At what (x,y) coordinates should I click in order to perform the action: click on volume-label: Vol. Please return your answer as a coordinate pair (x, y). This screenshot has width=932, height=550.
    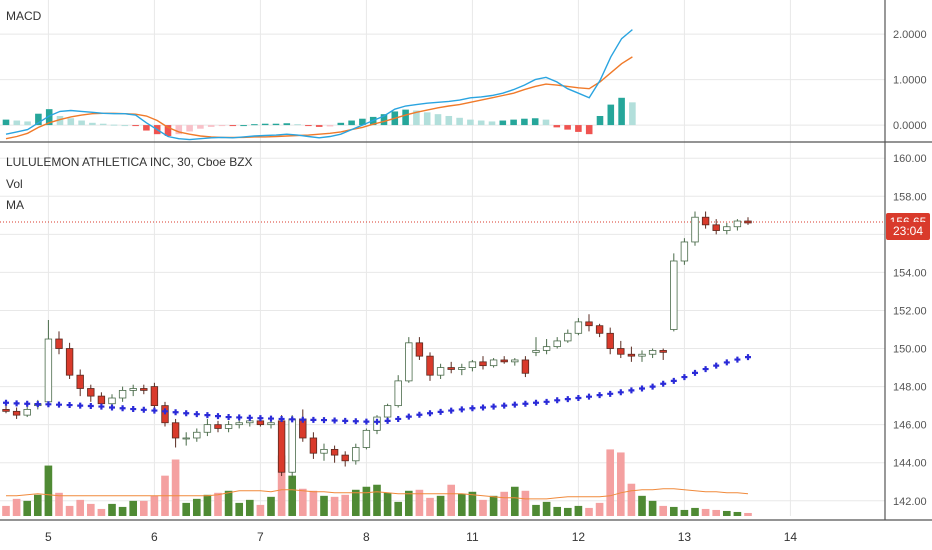
    Looking at the image, I should click on (14, 184).